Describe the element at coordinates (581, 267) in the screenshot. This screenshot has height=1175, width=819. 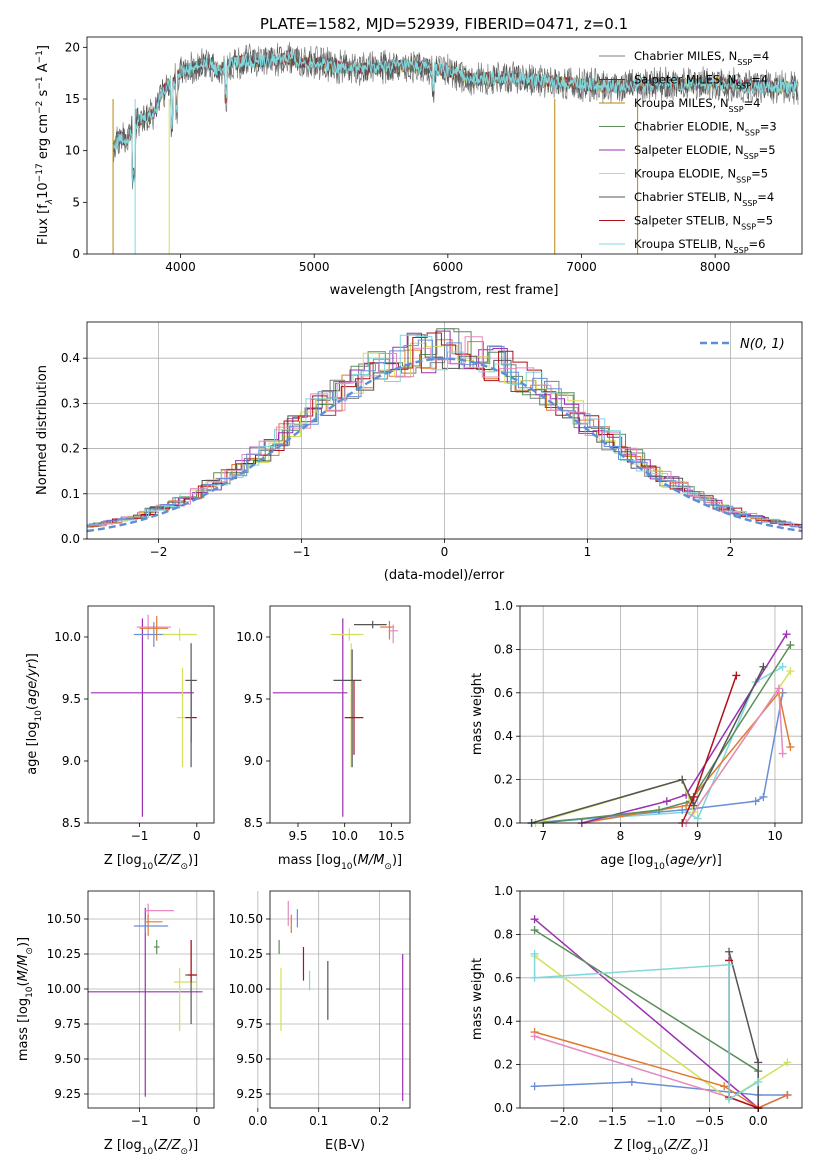
I see `x-tick-label: 7000` at that location.